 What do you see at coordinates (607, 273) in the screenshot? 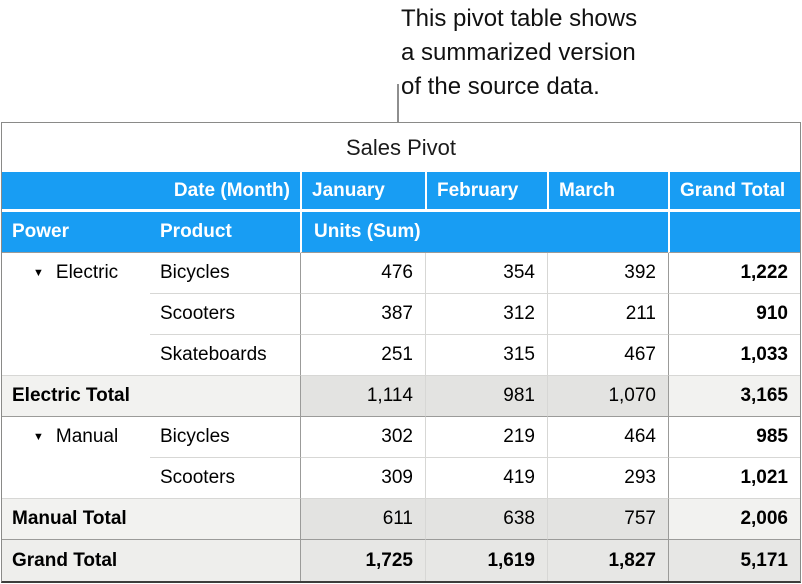
I see `value-cell: 392` at bounding box center [607, 273].